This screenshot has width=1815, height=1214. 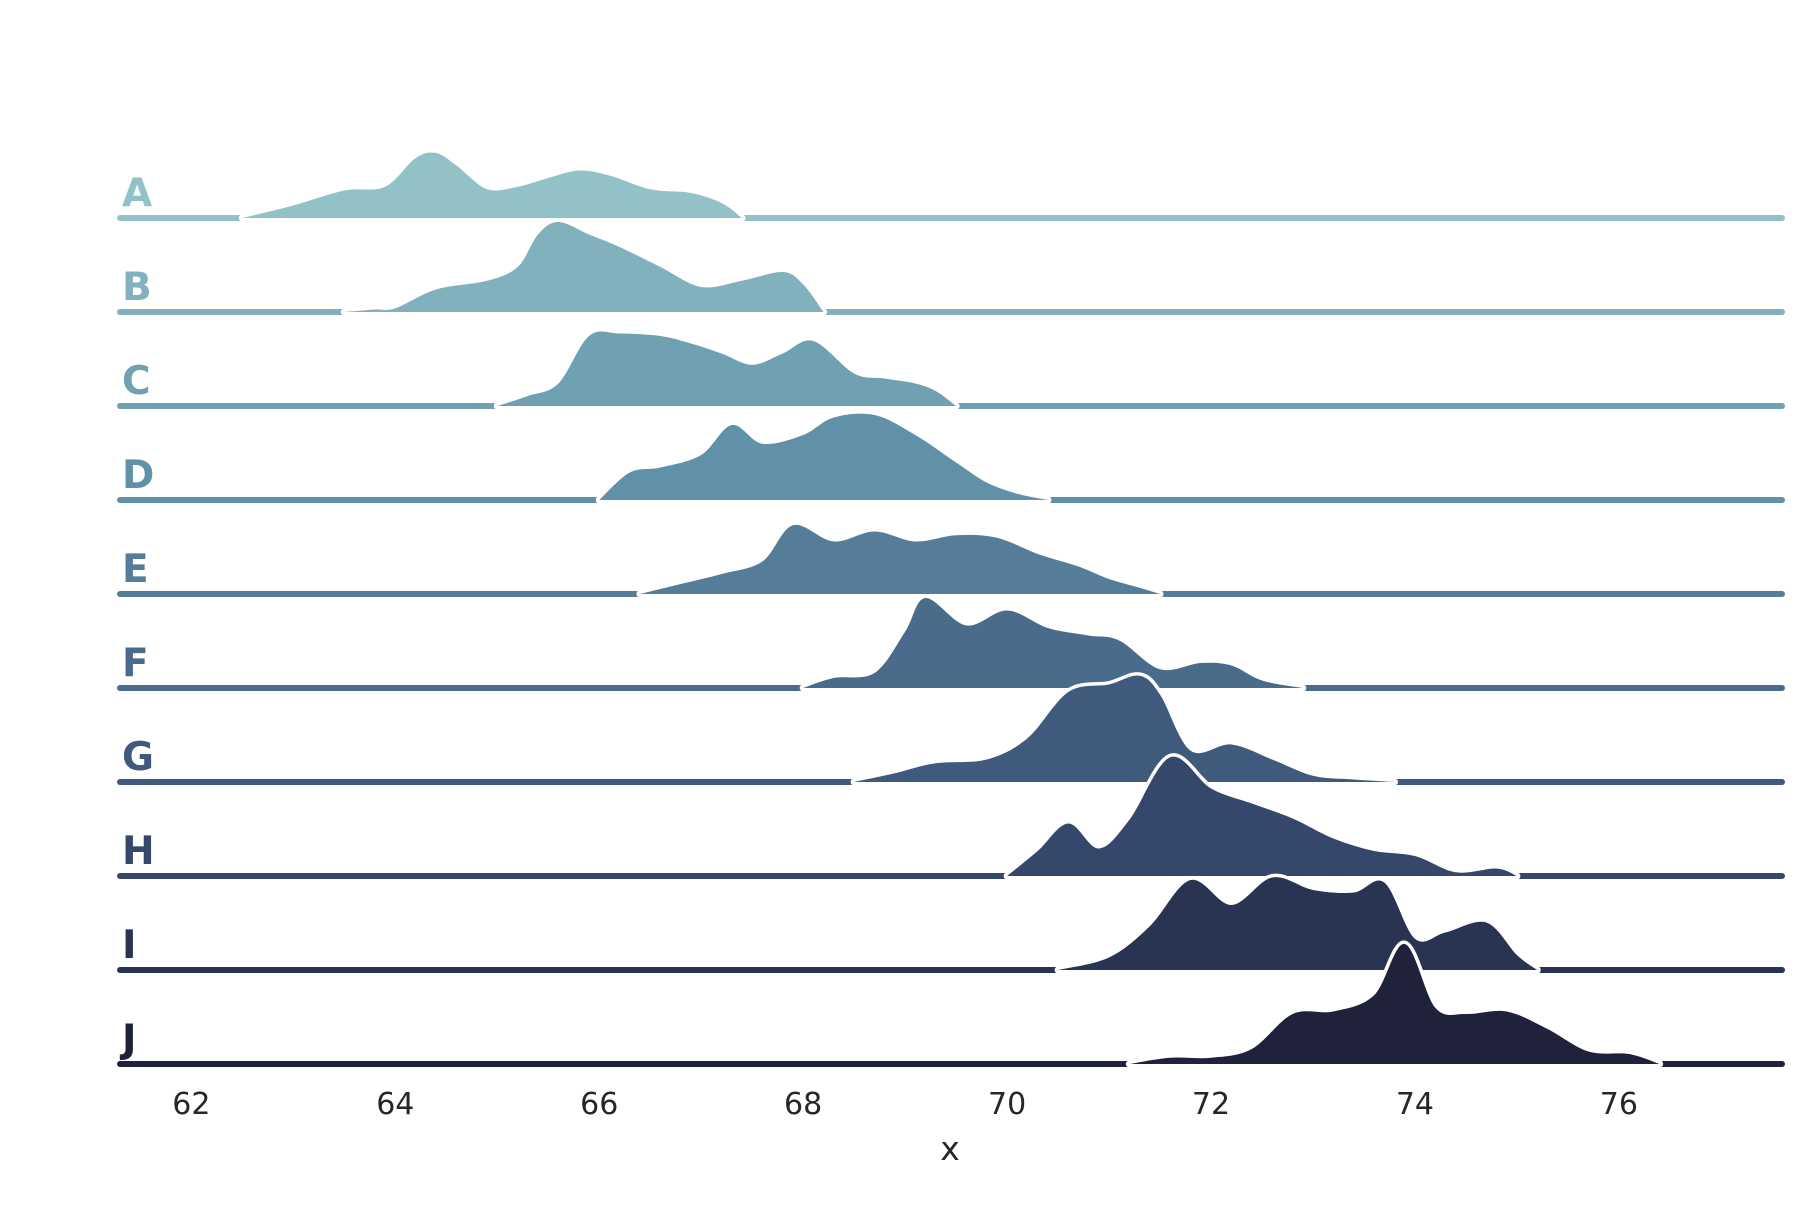 What do you see at coordinates (1007, 1104) in the screenshot?
I see `x-tick-label: 70` at bounding box center [1007, 1104].